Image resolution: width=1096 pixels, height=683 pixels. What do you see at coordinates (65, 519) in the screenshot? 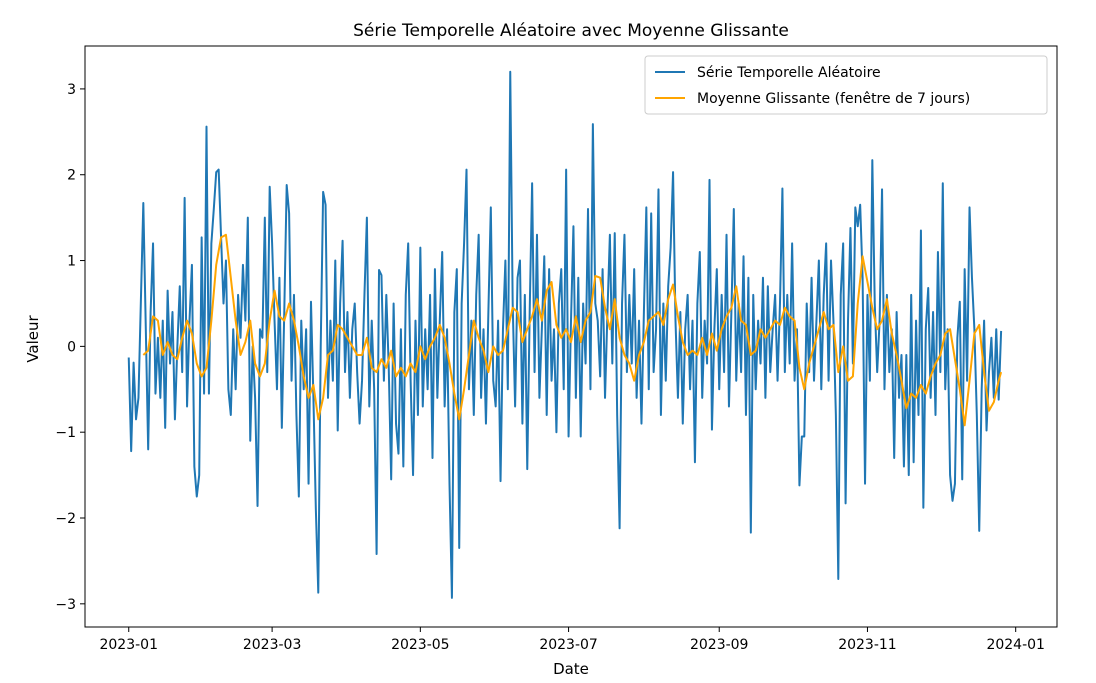
I see `y-tick-label: −2` at bounding box center [65, 519].